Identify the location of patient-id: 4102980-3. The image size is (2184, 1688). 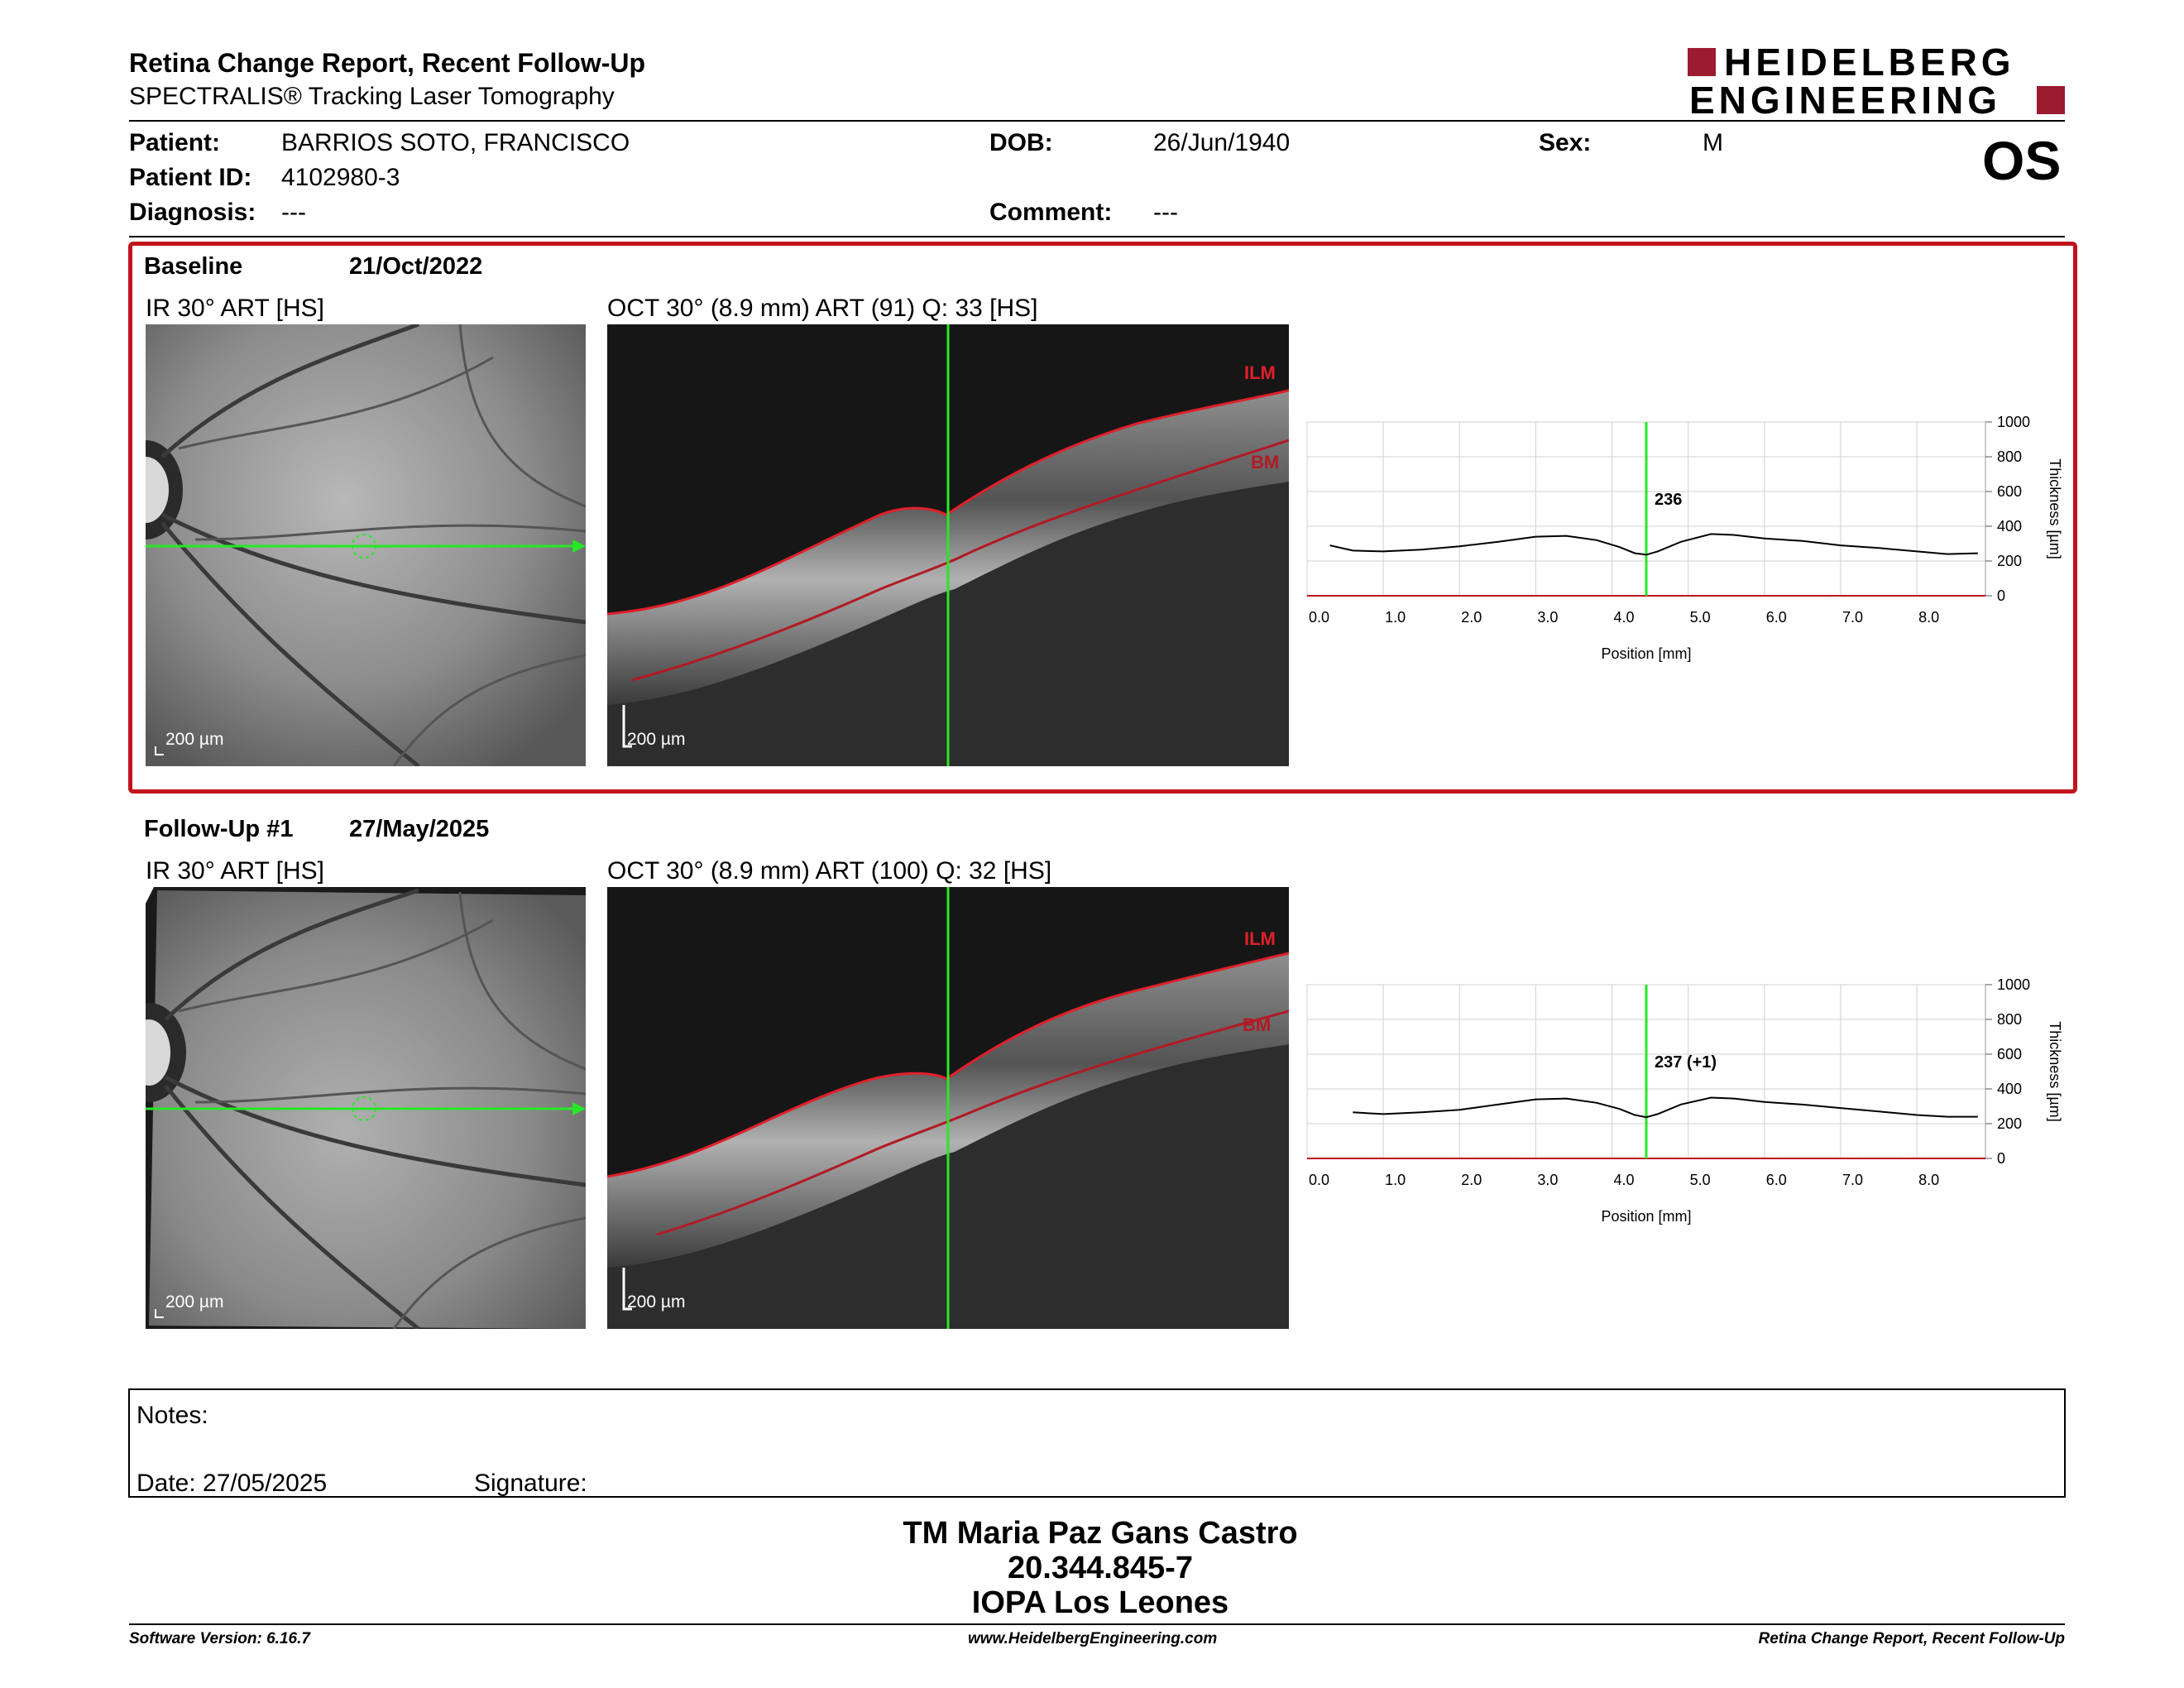
(340, 177).